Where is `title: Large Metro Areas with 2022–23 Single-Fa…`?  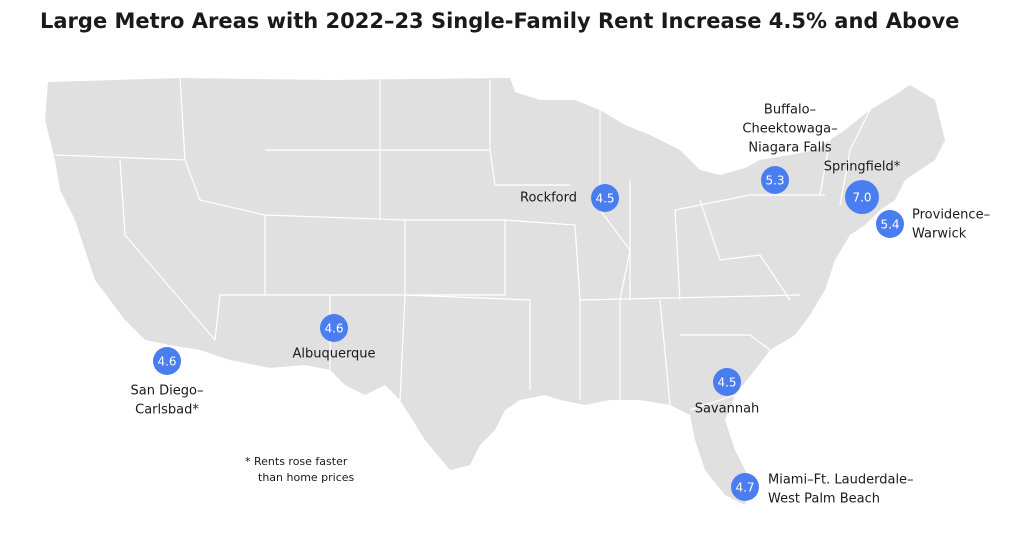
title: Large Metro Areas with 2022–23 Single-Fa… is located at coordinates (499, 21).